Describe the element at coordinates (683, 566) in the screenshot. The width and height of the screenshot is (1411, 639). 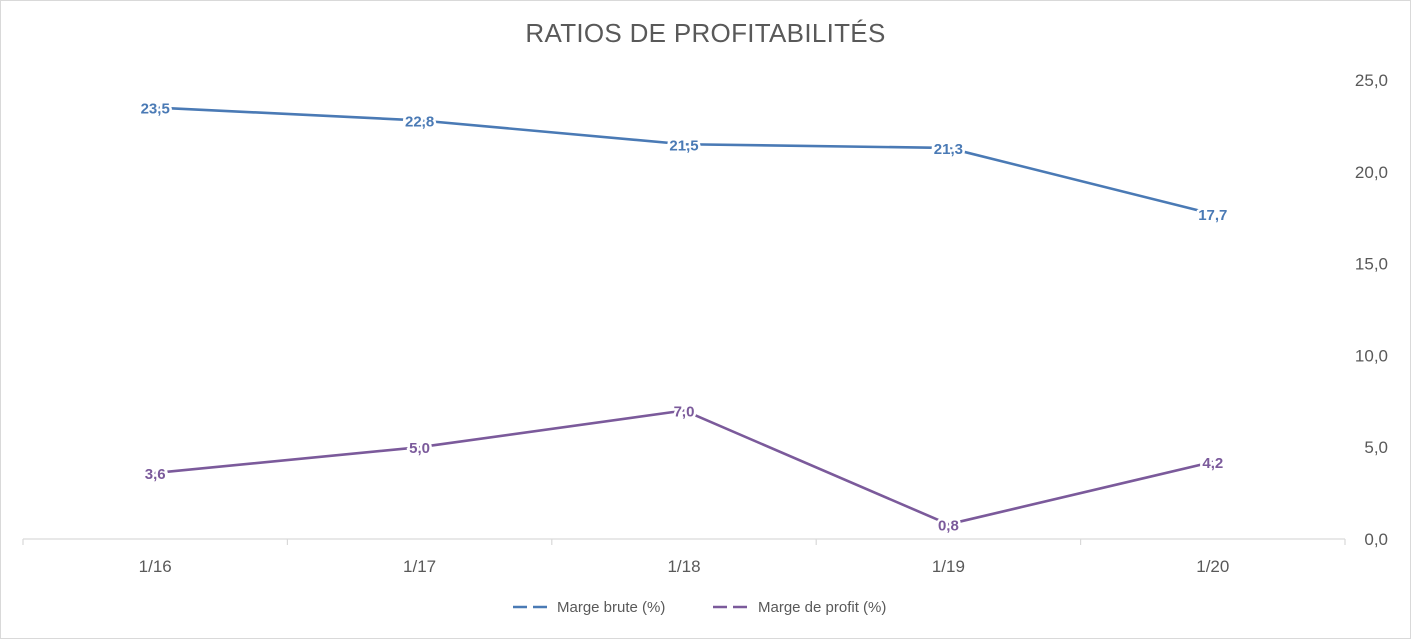
I see `x-tick-label: 1/18` at that location.